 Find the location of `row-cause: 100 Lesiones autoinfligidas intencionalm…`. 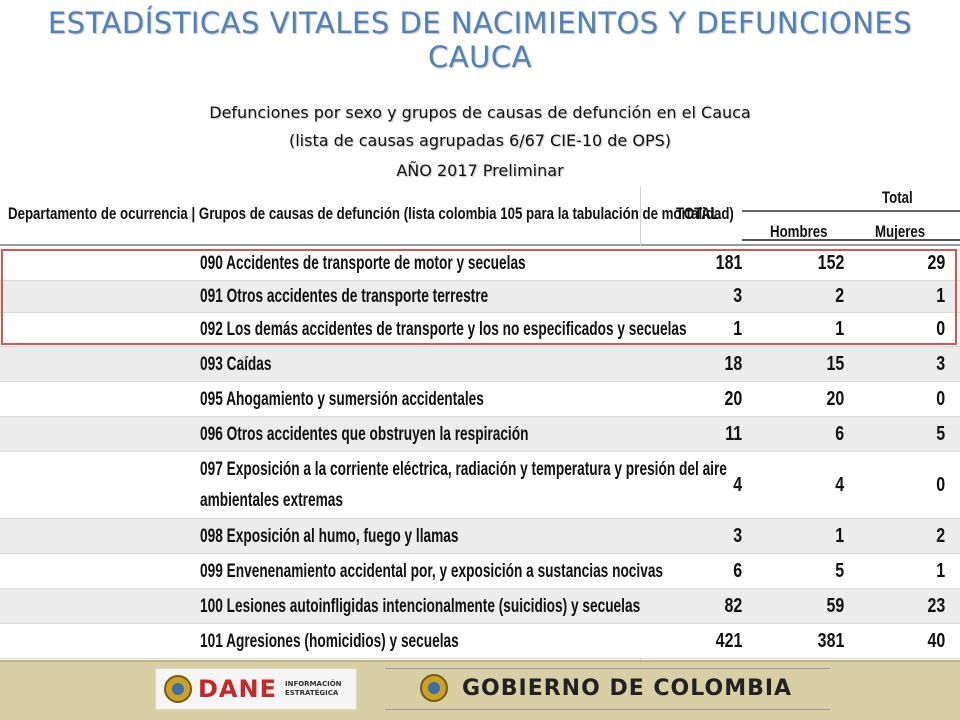

row-cause: 100 Lesiones autoinfligidas intencionalm… is located at coordinates (420, 606).